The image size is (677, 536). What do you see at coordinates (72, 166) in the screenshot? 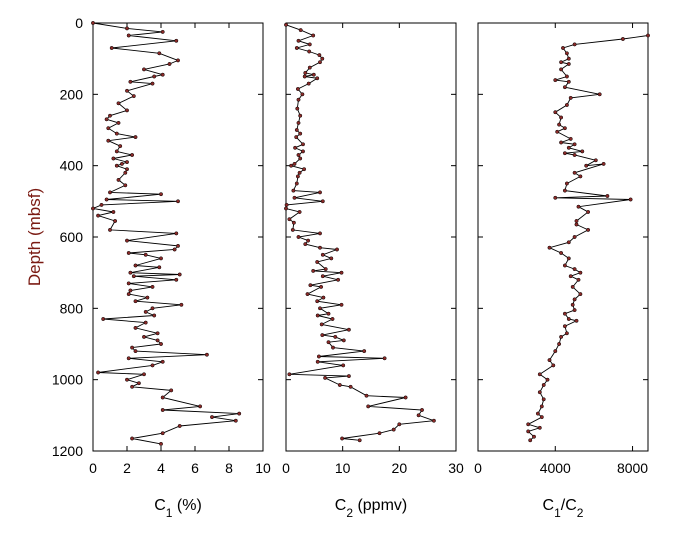
I see `y-tick-label: 400` at bounding box center [72, 166].